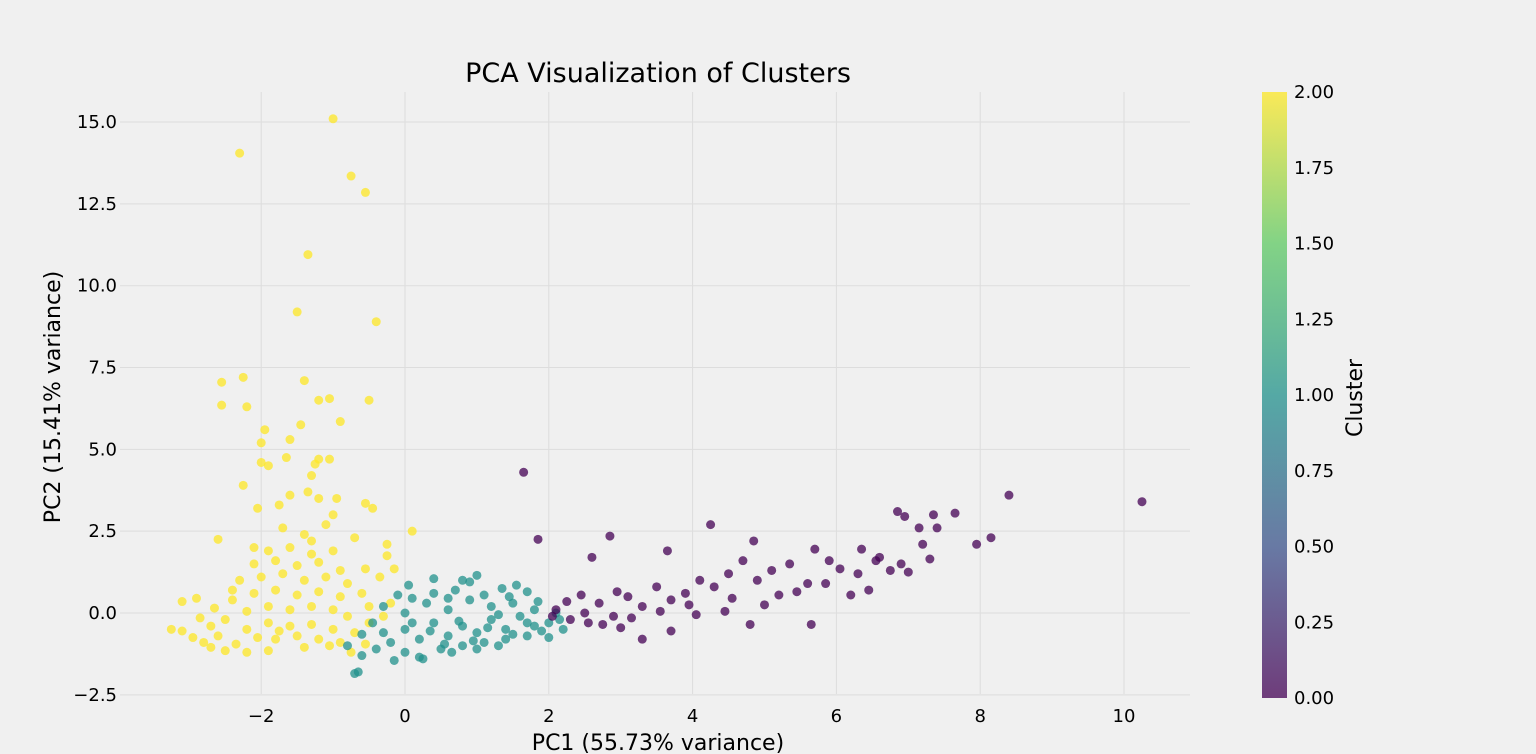 The height and width of the screenshot is (754, 1536). Describe the element at coordinates (102, 368) in the screenshot. I see `y-tick-label: 7.5` at that location.